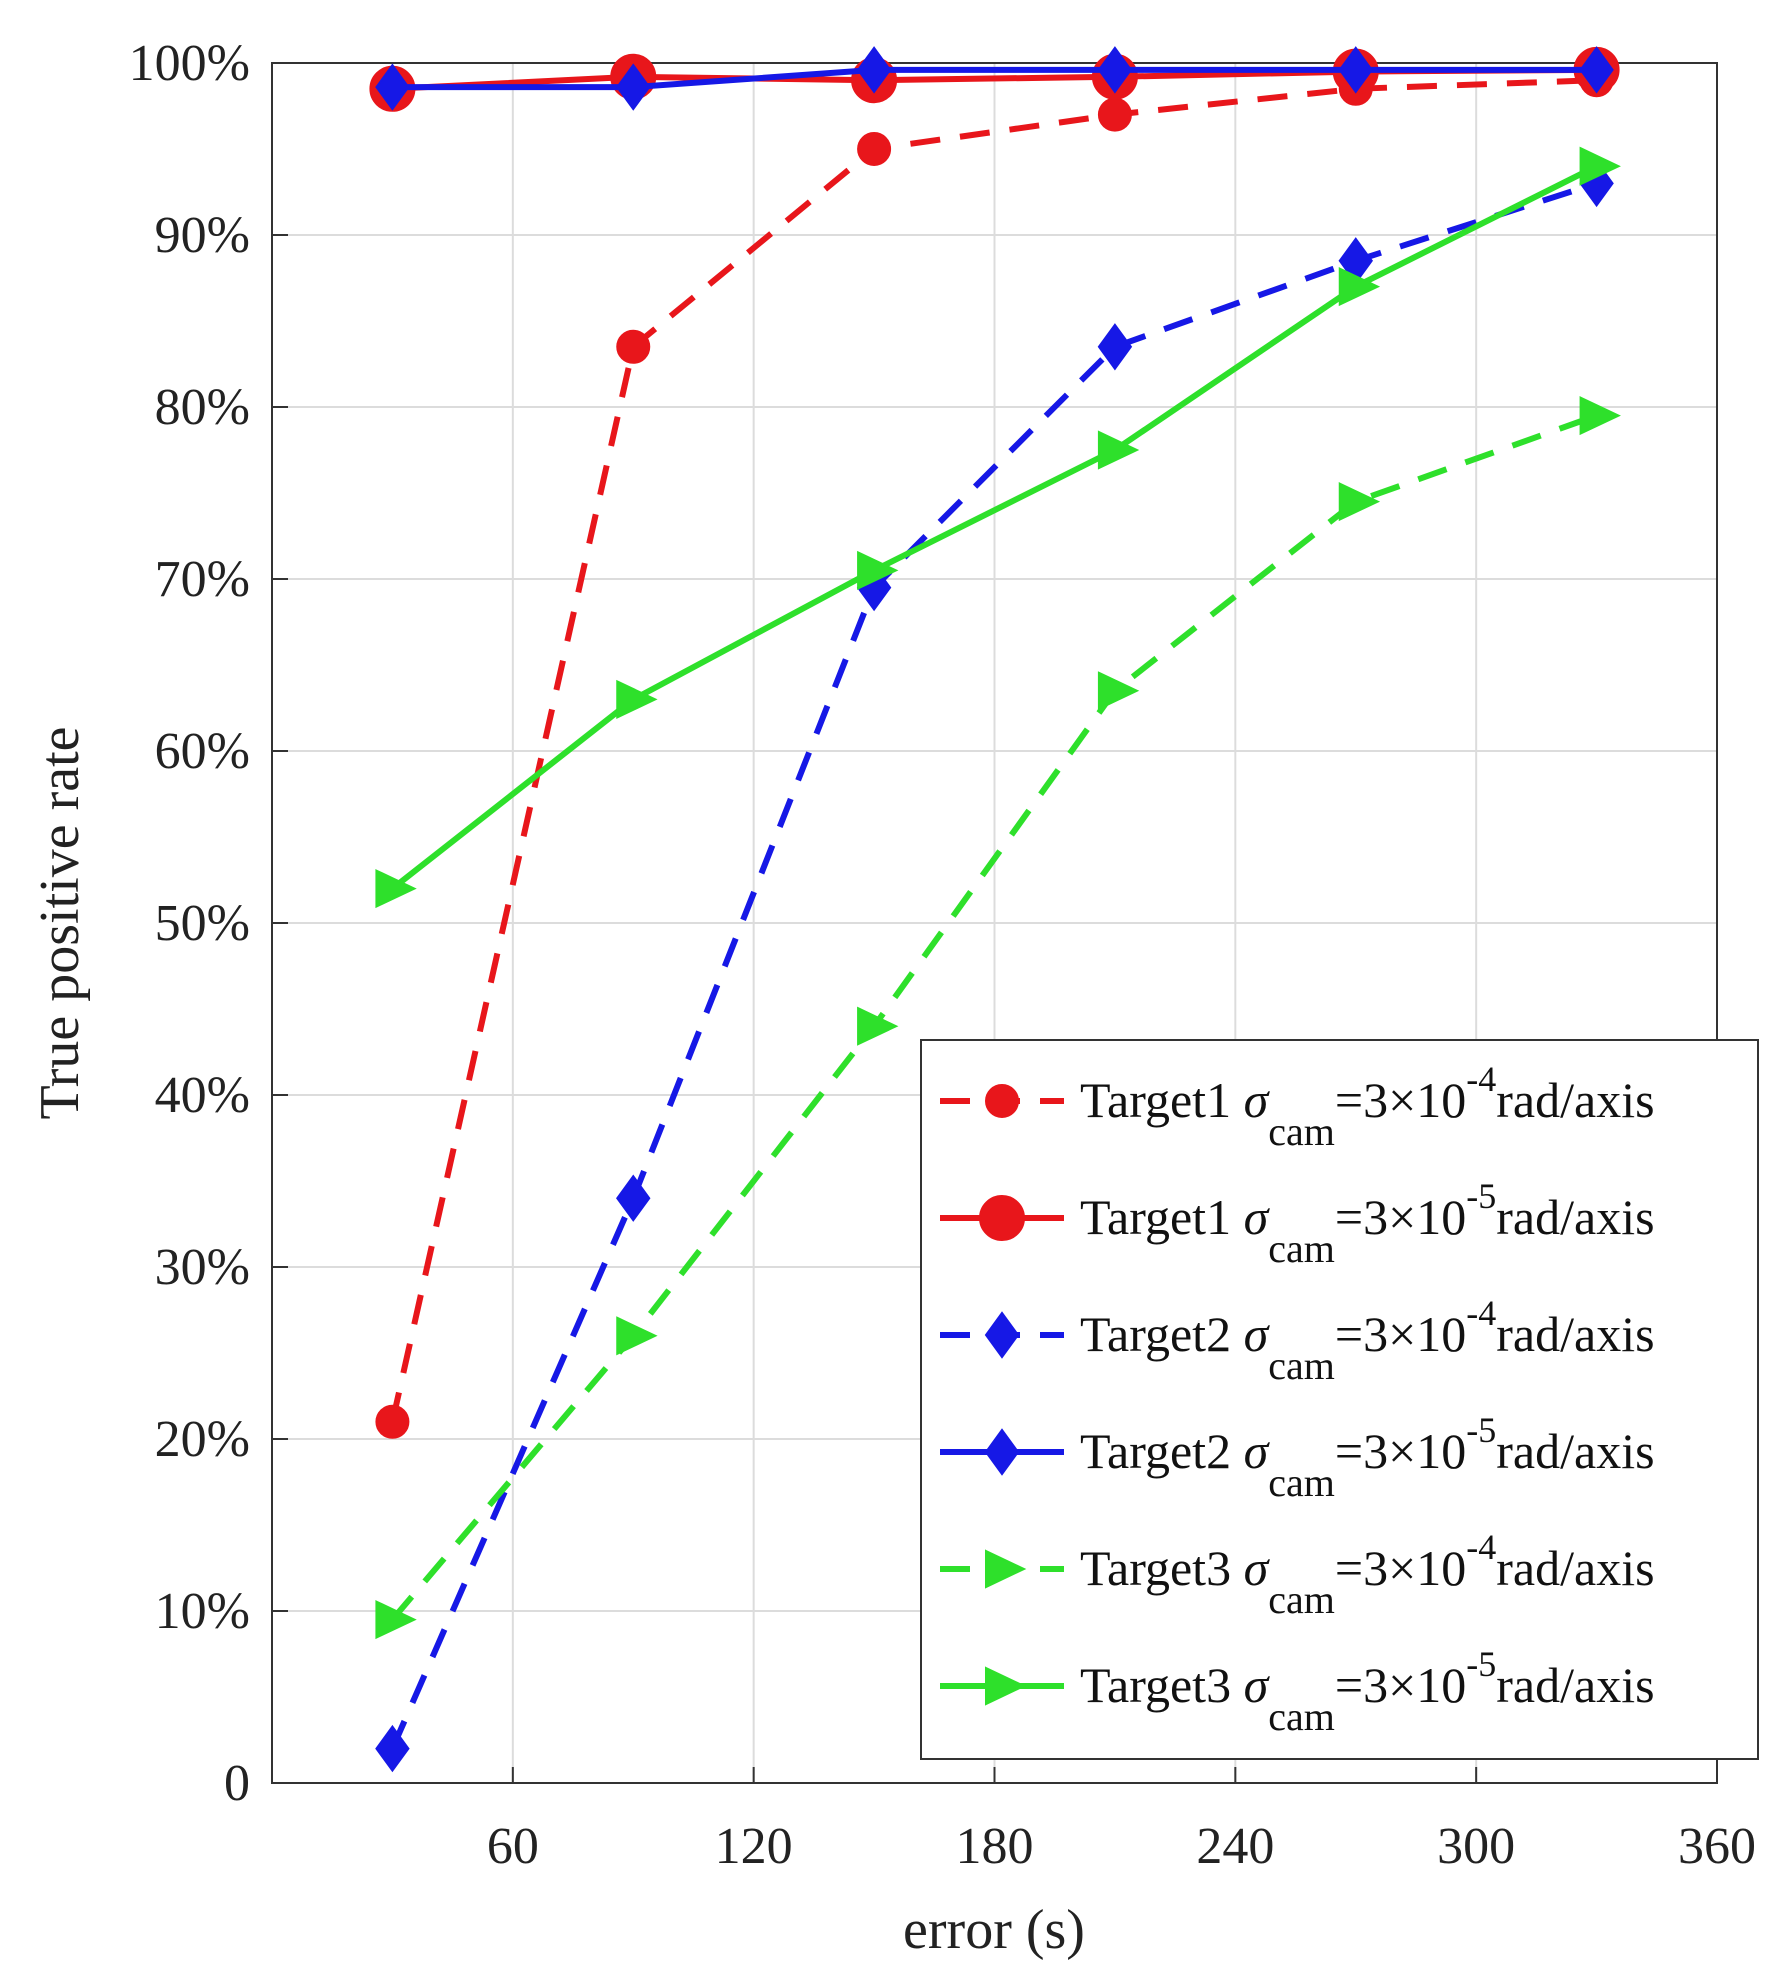 The height and width of the screenshot is (1983, 1784). What do you see at coordinates (202, 579) in the screenshot?
I see `y-tick-label: 70%` at bounding box center [202, 579].